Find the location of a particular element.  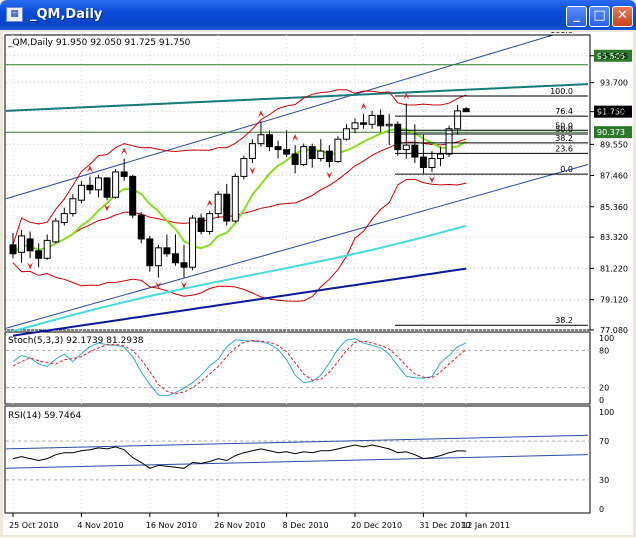

rsi-title: RSI(14) 59.7464 is located at coordinates (44, 416).